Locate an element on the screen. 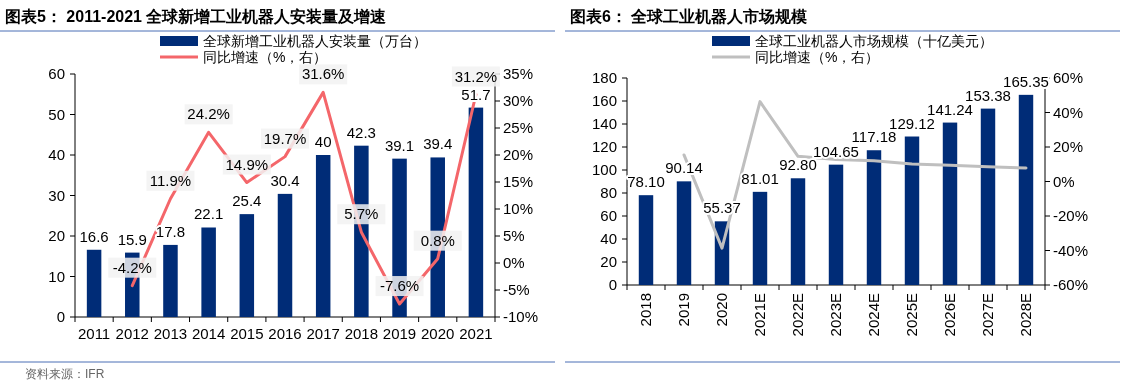 This screenshot has width=1125, height=388. data-label: 39.1 is located at coordinates (399, 145).